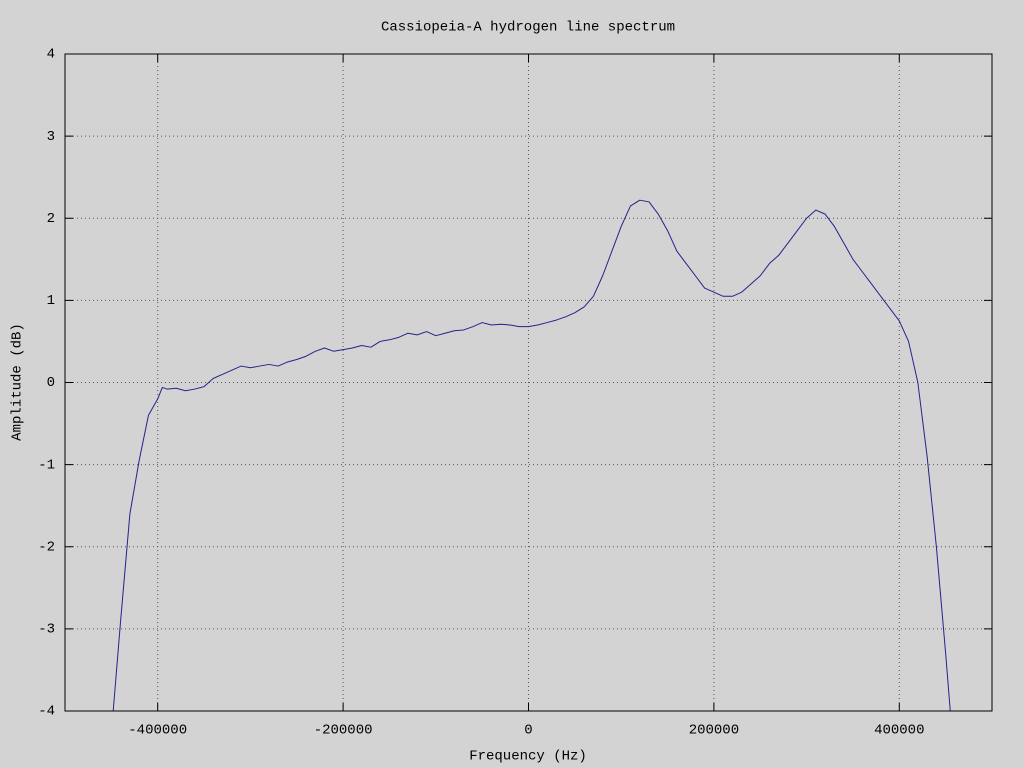 The image size is (1024, 768). What do you see at coordinates (528, 757) in the screenshot?
I see `x-axis-label: Frequency (Hz)` at bounding box center [528, 757].